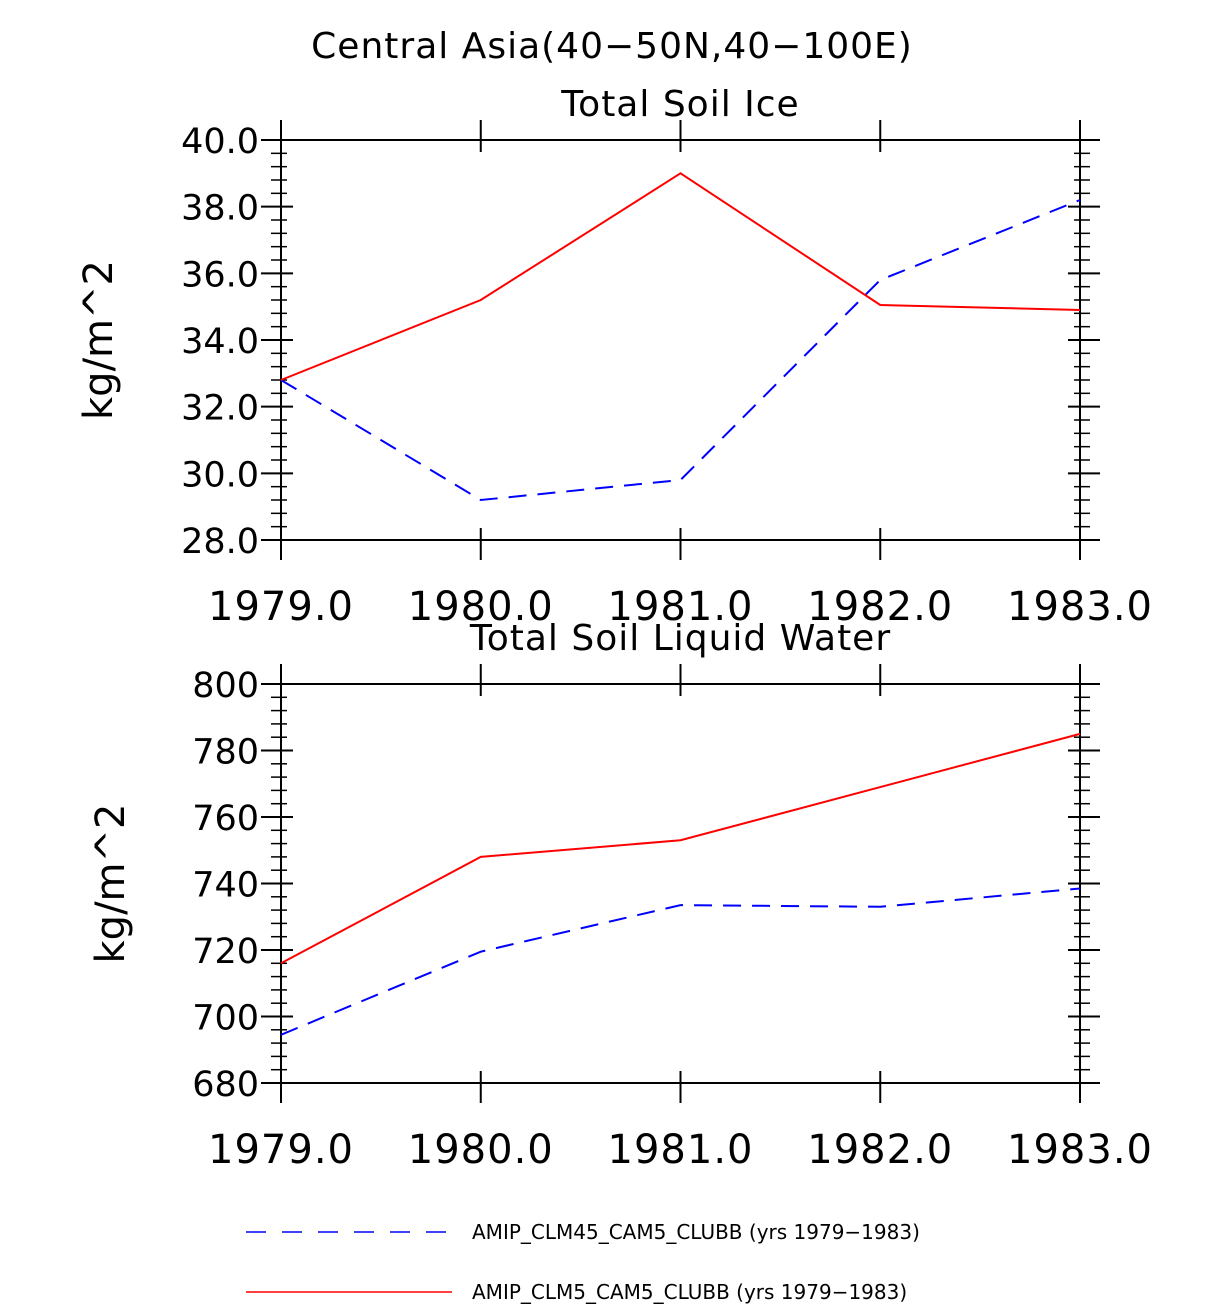 The width and height of the screenshot is (1224, 1306). Describe the element at coordinates (220, 542) in the screenshot. I see `y-tick-label: 28.0` at that location.